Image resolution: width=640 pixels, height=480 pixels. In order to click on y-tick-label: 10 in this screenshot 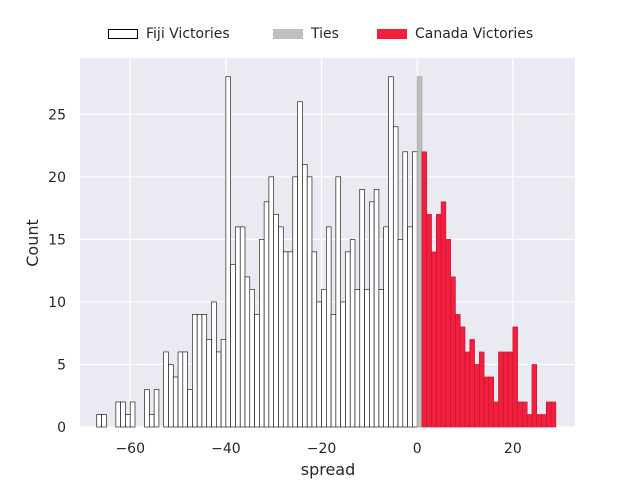, I will do `click(57, 303)`.